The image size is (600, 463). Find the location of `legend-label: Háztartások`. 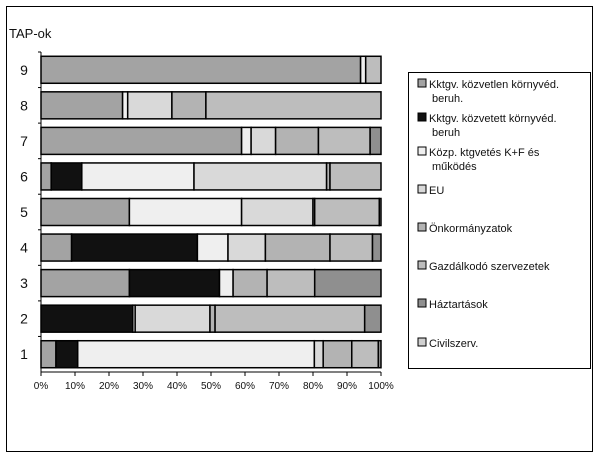

legend-label: Háztartások is located at coordinates (458, 305).